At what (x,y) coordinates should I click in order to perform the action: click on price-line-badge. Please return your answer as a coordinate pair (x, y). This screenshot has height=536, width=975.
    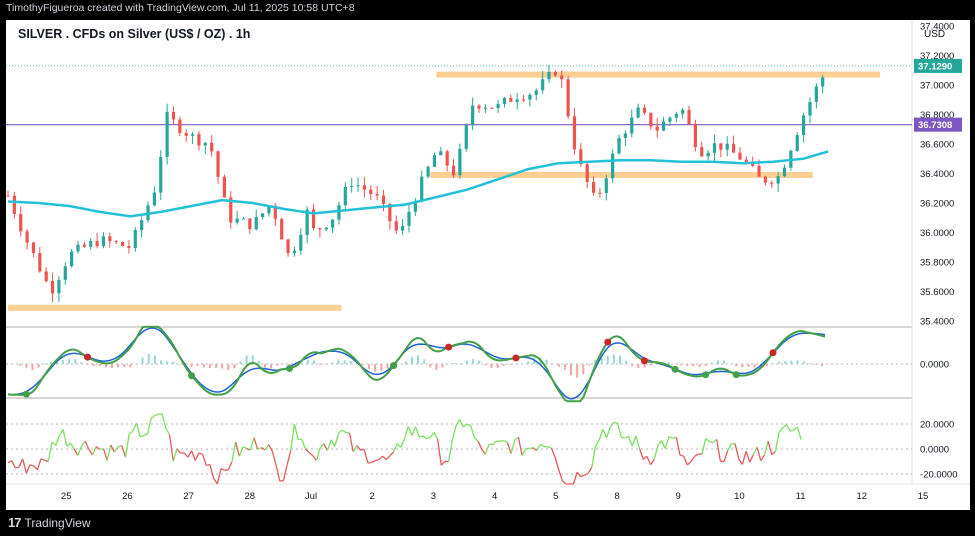
    Looking at the image, I should click on (938, 124).